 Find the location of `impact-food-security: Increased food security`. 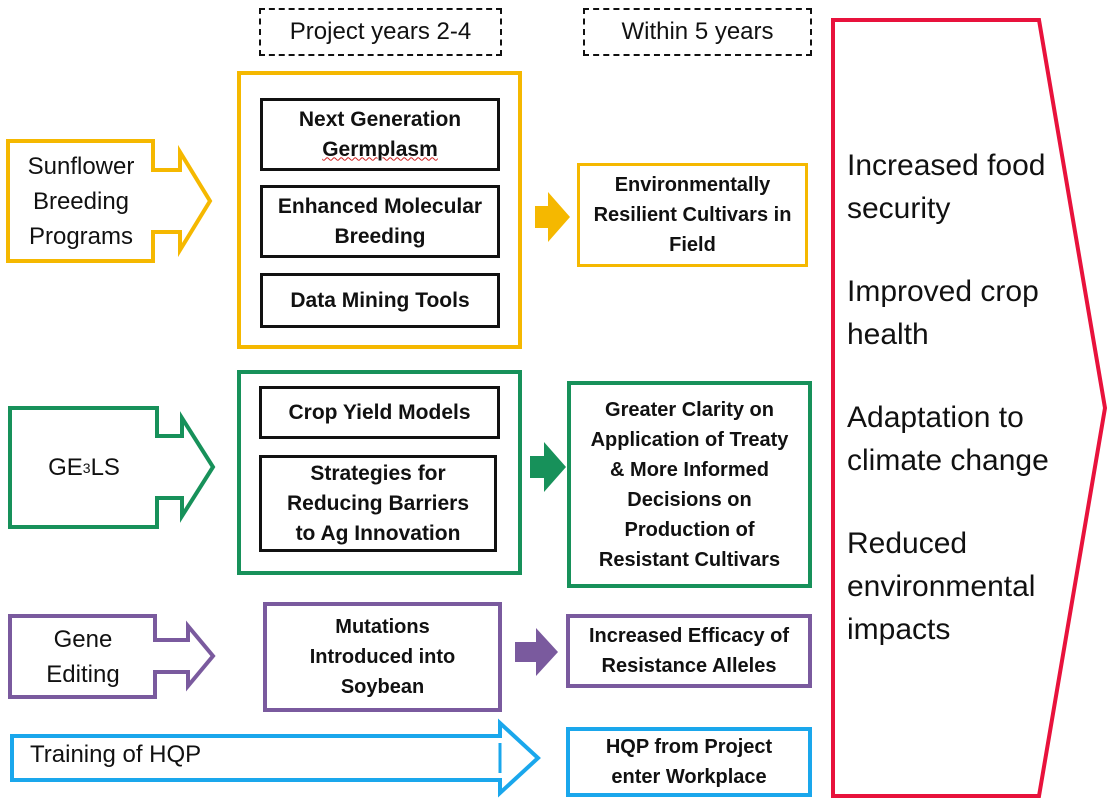

impact-food-security: Increased food security is located at coordinates (946, 187).